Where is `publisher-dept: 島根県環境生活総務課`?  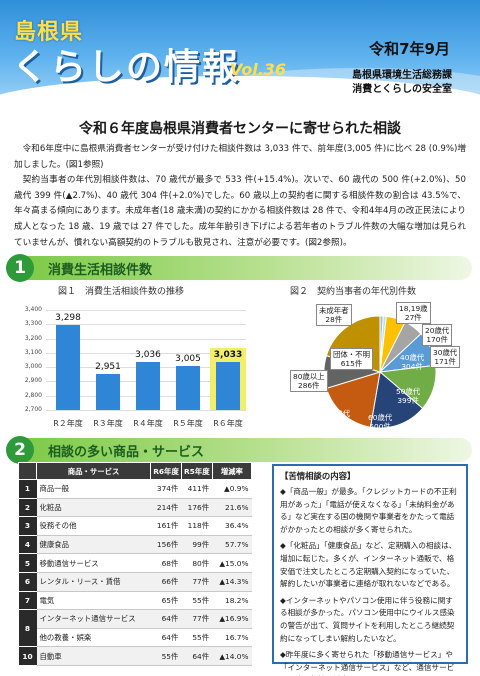 publisher-dept: 島根県環境生活総務課 is located at coordinates (402, 75).